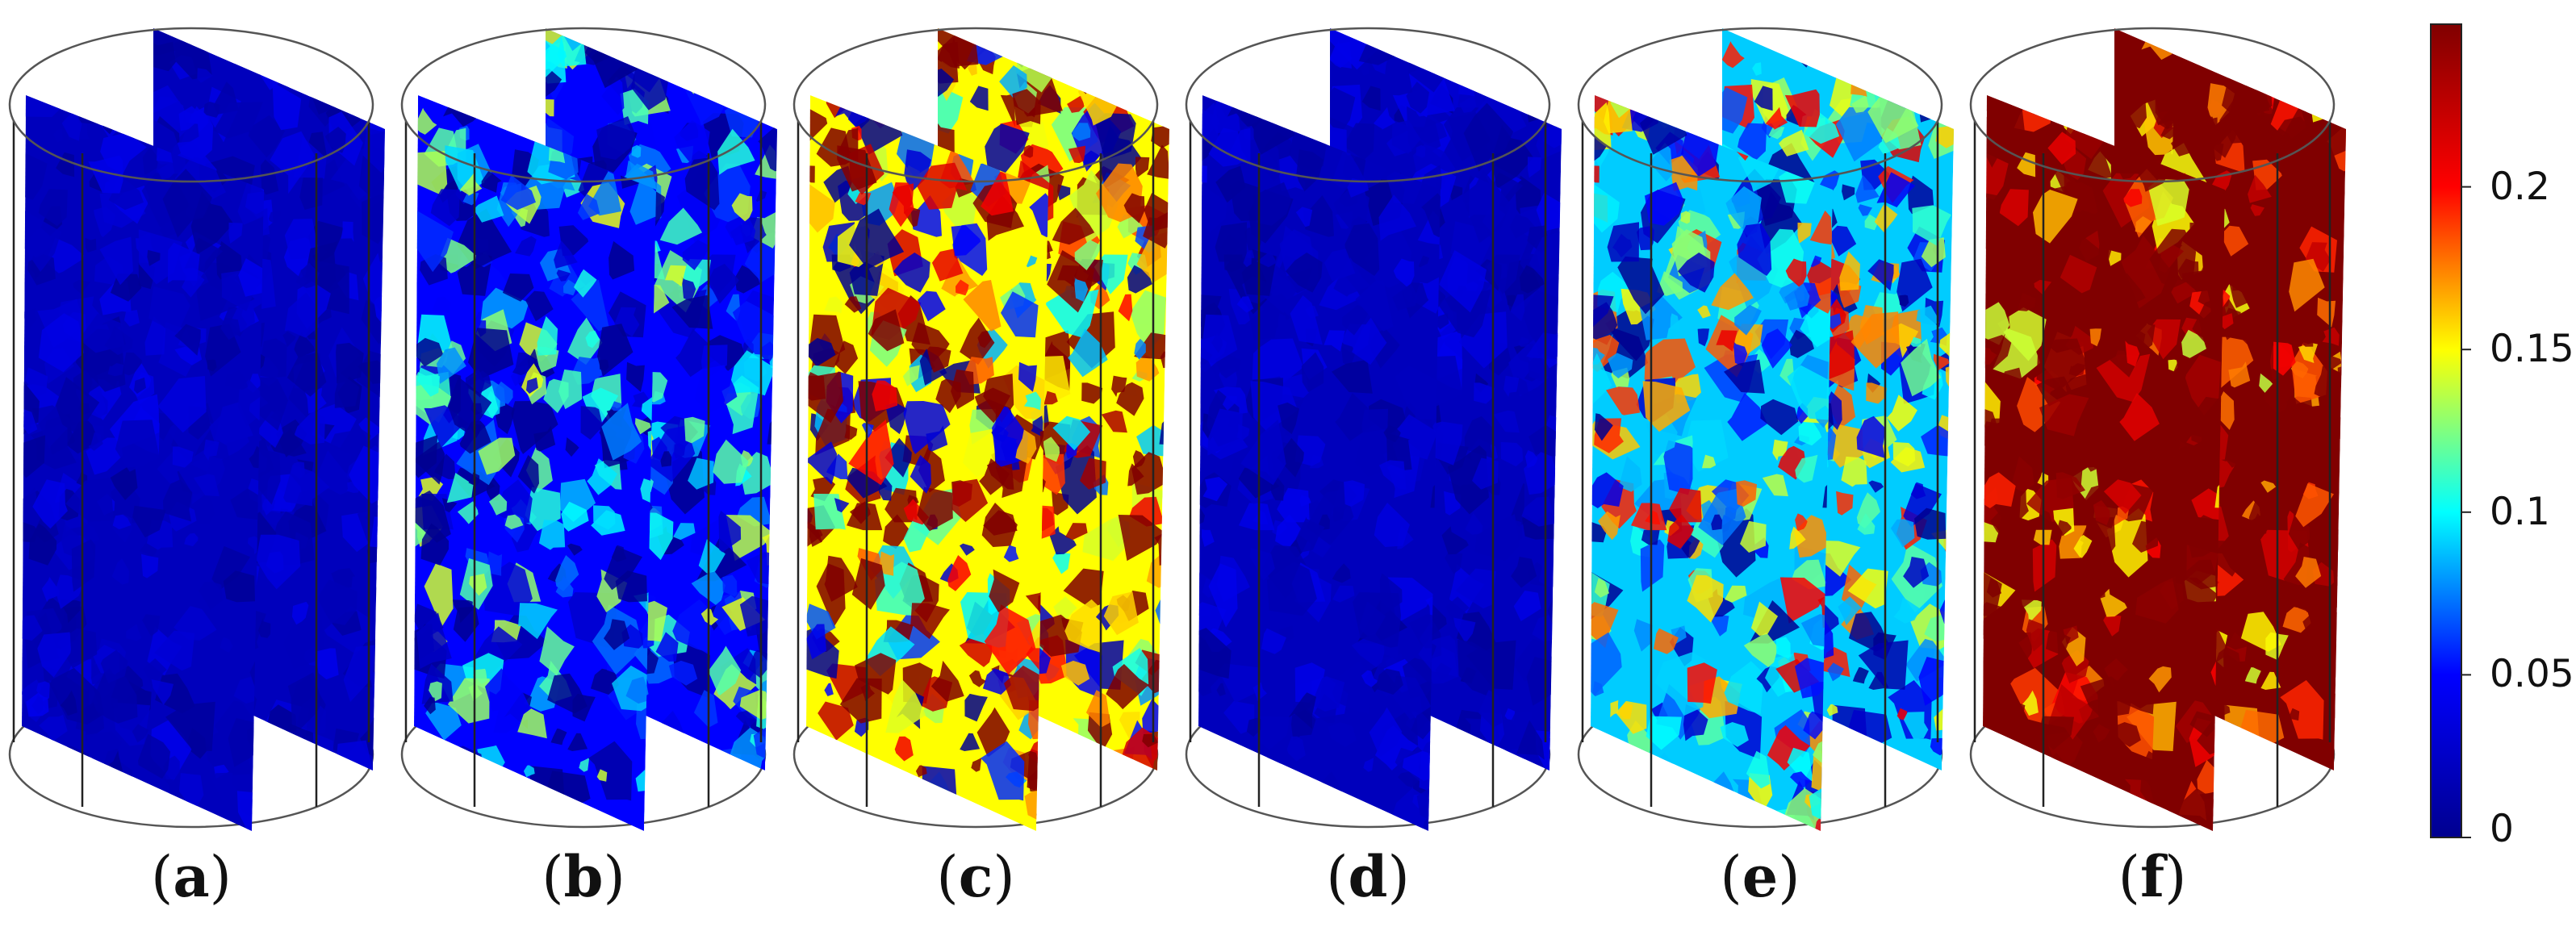 The height and width of the screenshot is (948, 2576). What do you see at coordinates (2532, 674) in the screenshot?
I see `colorbar-tick-label: 0.05` at bounding box center [2532, 674].